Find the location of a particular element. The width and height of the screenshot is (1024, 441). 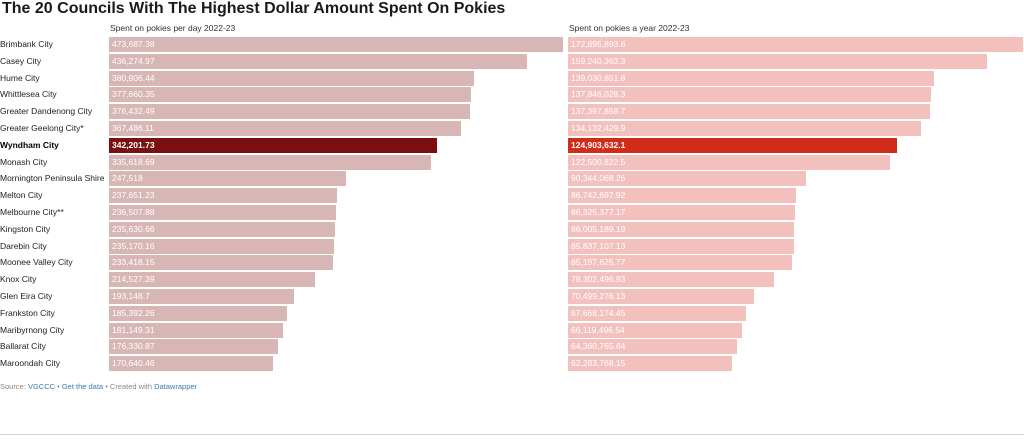

day-bar-casey-city is located at coordinates (318, 61).